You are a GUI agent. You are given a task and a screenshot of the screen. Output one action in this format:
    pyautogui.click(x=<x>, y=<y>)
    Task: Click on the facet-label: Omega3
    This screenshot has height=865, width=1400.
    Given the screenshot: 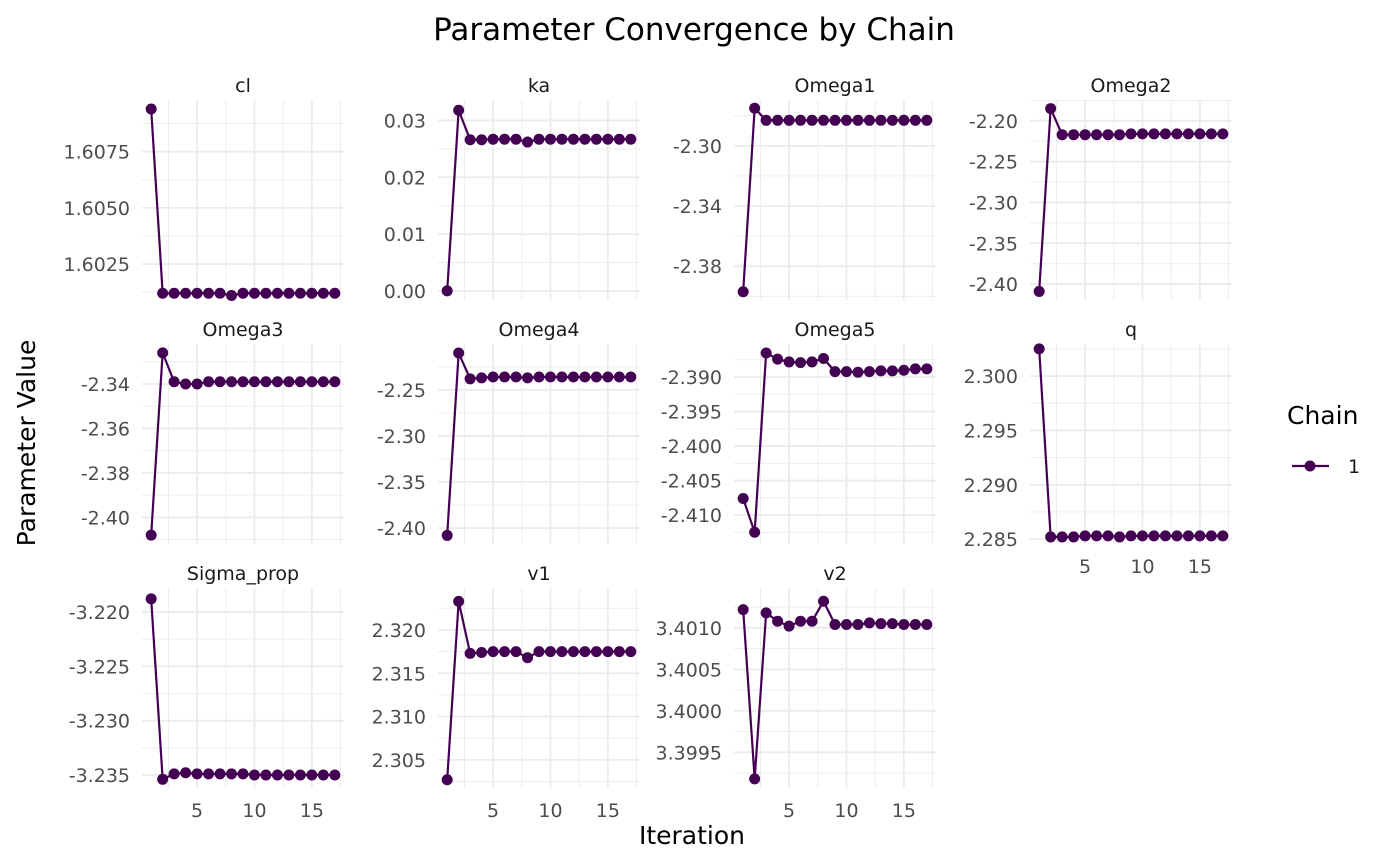 What is the action you would take?
    pyautogui.click(x=243, y=330)
    